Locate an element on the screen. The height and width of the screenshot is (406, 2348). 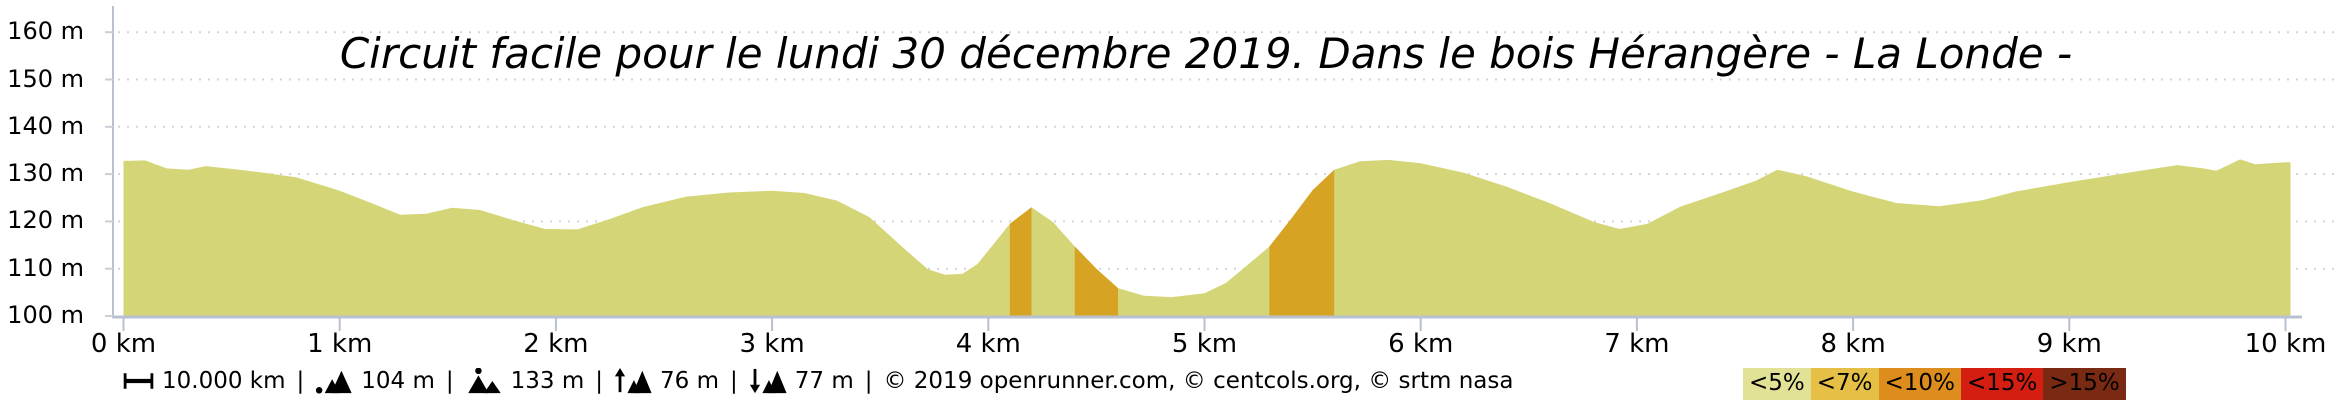
legend-swatch: >15% is located at coordinates (2084, 384).